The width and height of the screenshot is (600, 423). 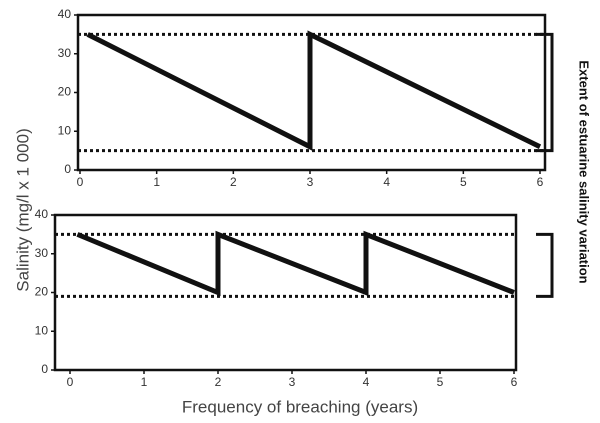 What do you see at coordinates (584, 171) in the screenshot?
I see `annotation: Extent of estuarine salinity variation` at bounding box center [584, 171].